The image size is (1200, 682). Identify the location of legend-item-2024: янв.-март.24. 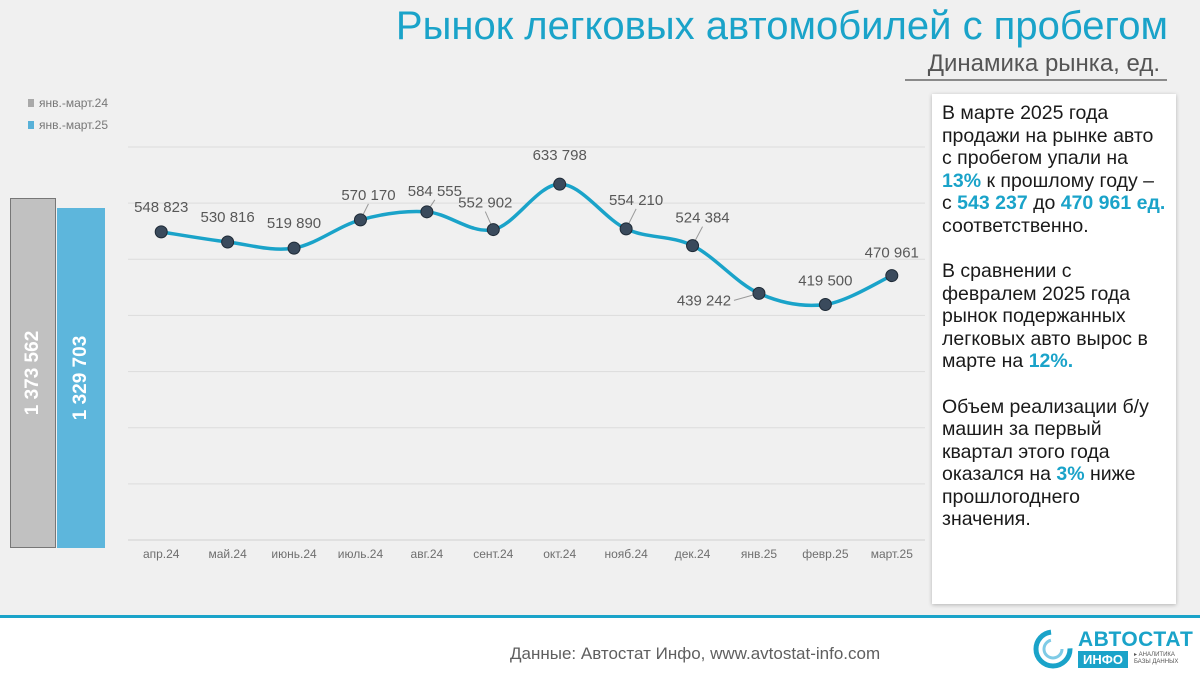
(68, 103).